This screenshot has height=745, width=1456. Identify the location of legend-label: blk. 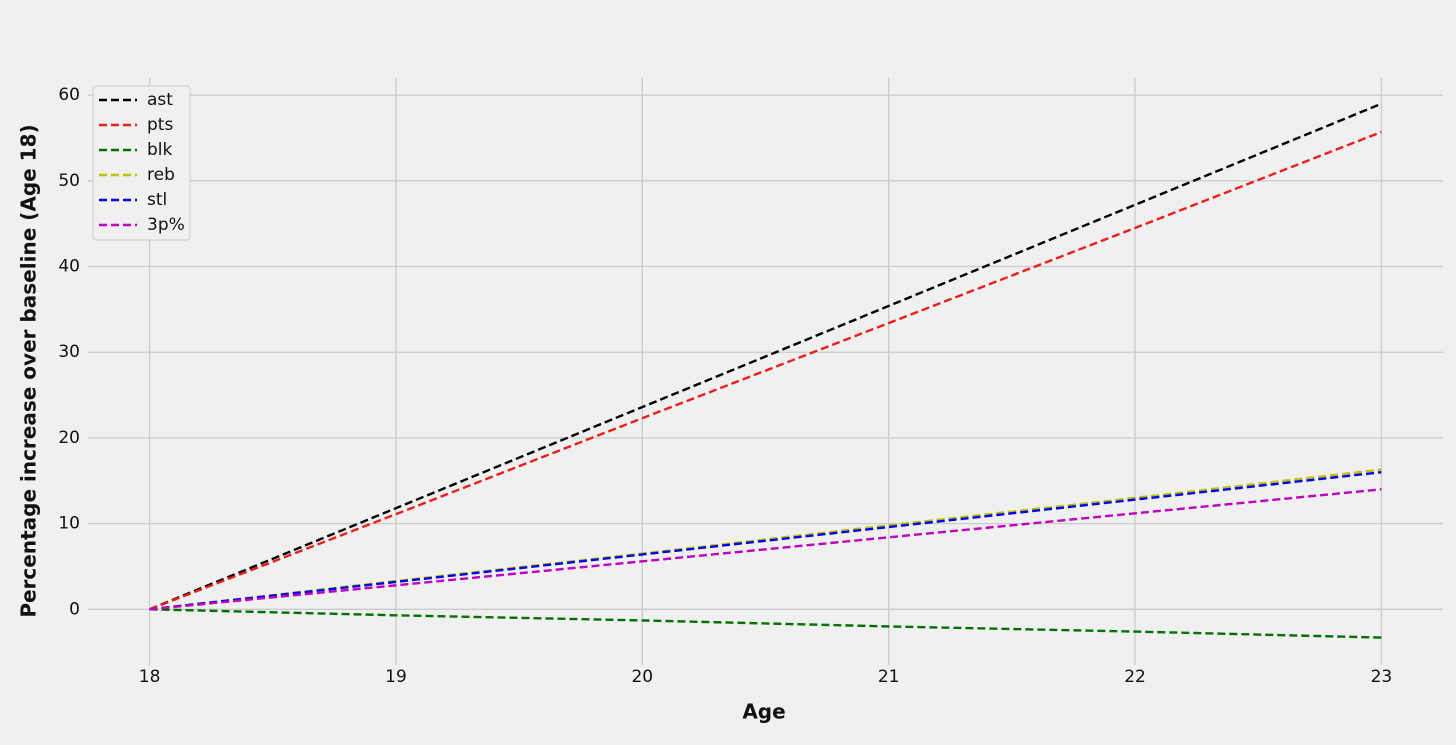
(160, 150).